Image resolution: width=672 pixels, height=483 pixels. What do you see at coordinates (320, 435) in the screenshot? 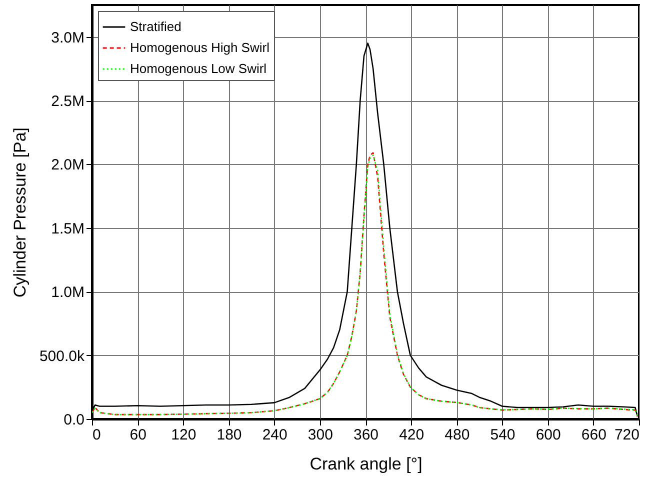
I see `x-tick-label: 300` at bounding box center [320, 435].